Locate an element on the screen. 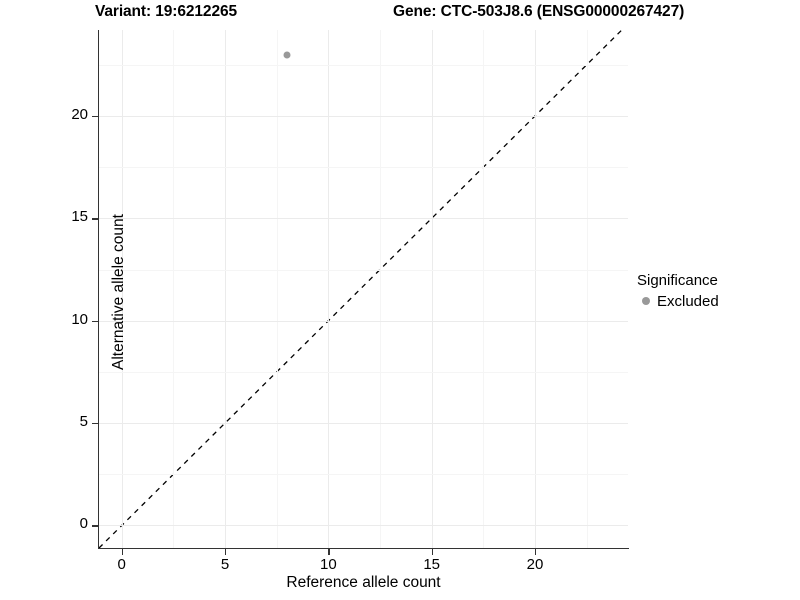 The height and width of the screenshot is (600, 800). y-axis-tick-label: 20 is located at coordinates (79, 114).